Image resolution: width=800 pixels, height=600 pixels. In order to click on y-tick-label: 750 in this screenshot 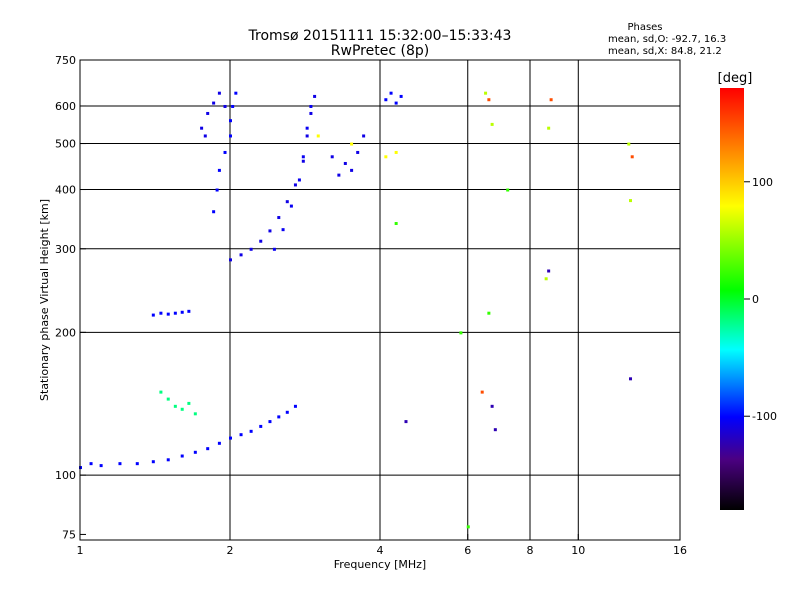, I will do `click(65, 60)`.